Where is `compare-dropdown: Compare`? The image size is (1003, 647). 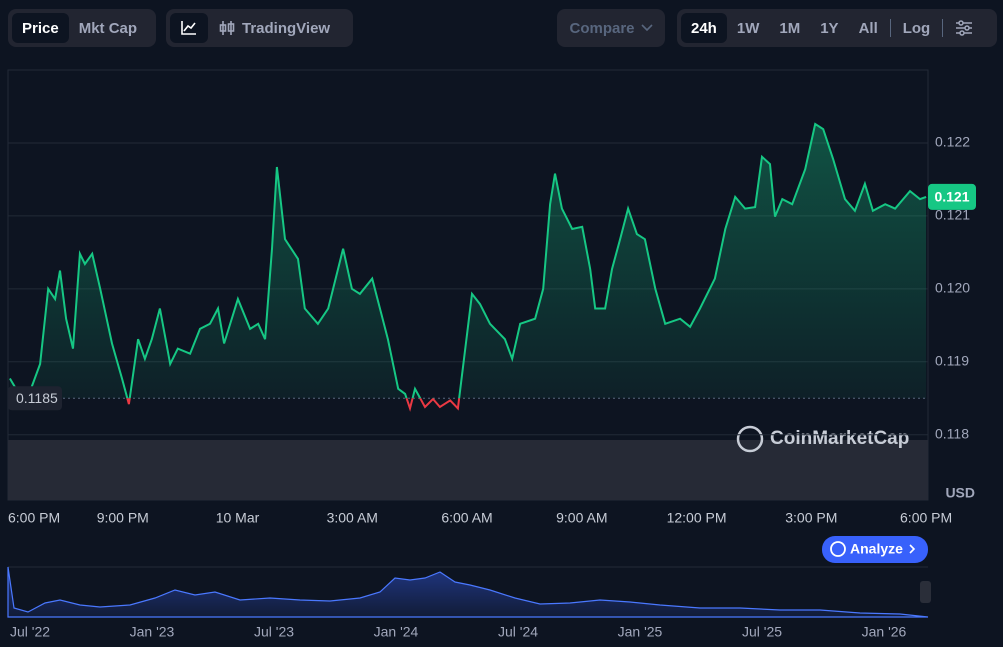 compare-dropdown: Compare is located at coordinates (611, 28).